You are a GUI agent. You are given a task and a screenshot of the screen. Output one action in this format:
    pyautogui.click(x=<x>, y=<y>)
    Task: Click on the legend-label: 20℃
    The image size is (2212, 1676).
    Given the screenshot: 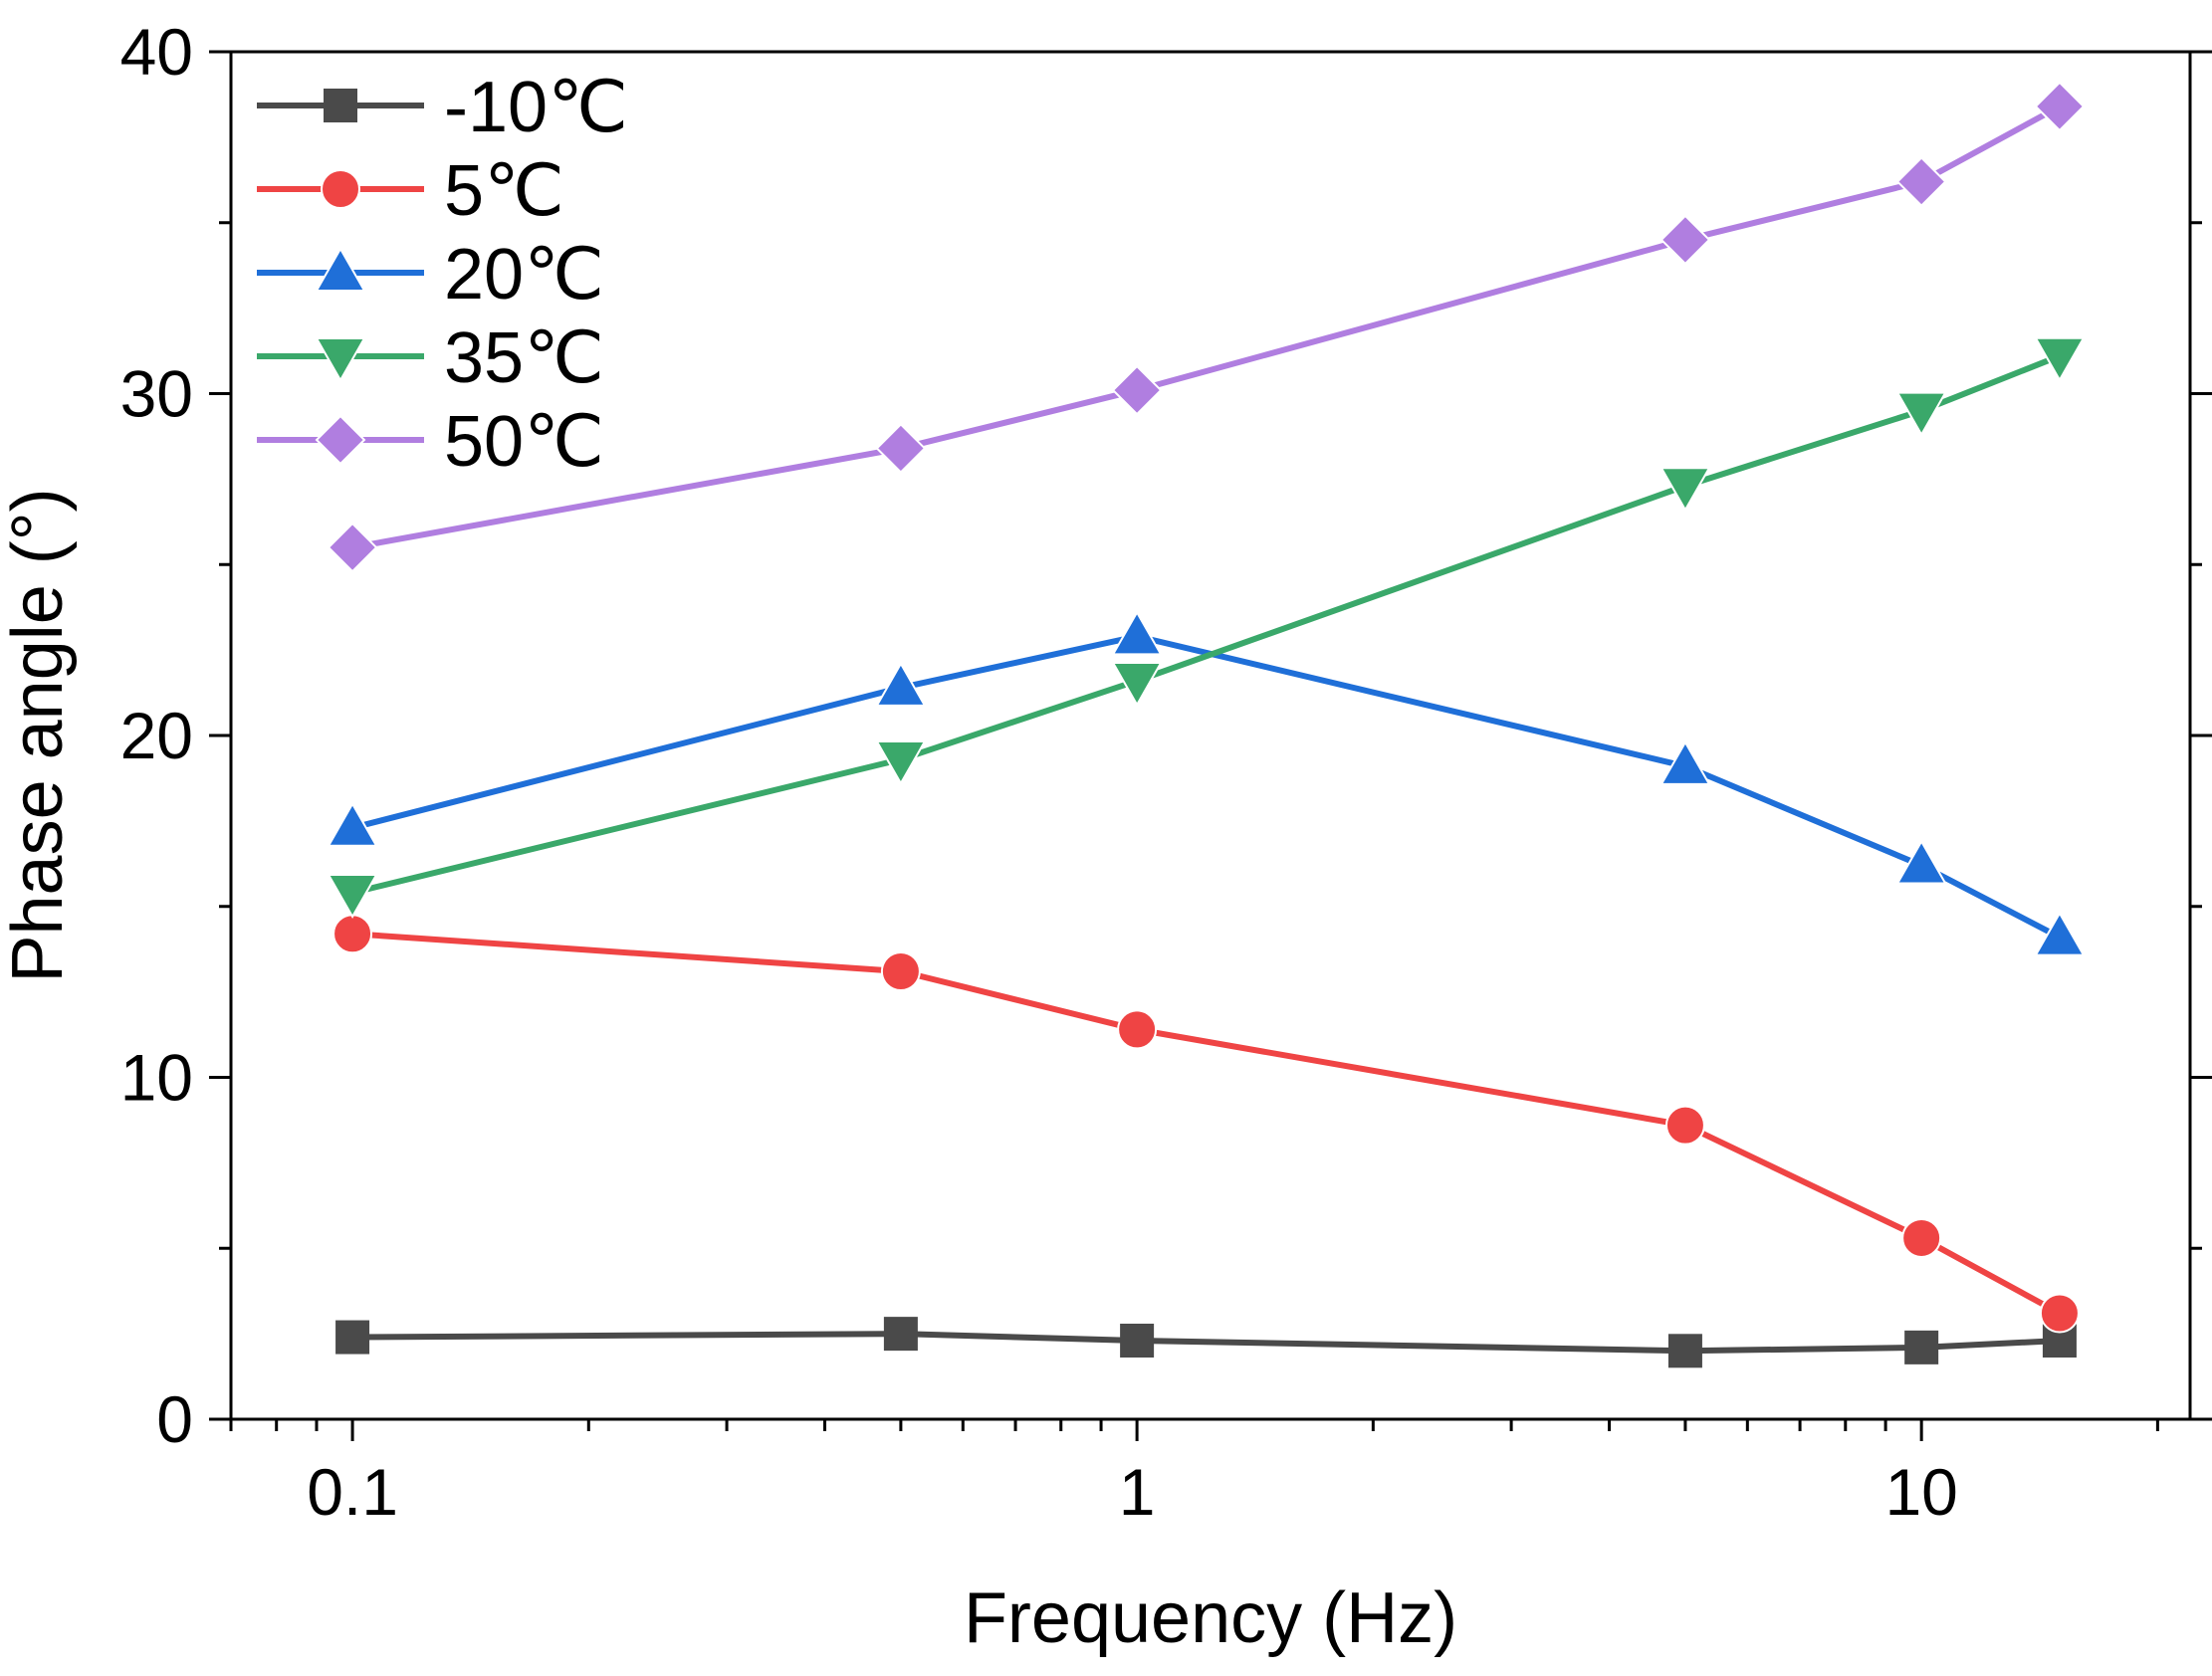 What is the action you would take?
    pyautogui.click(x=524, y=275)
    